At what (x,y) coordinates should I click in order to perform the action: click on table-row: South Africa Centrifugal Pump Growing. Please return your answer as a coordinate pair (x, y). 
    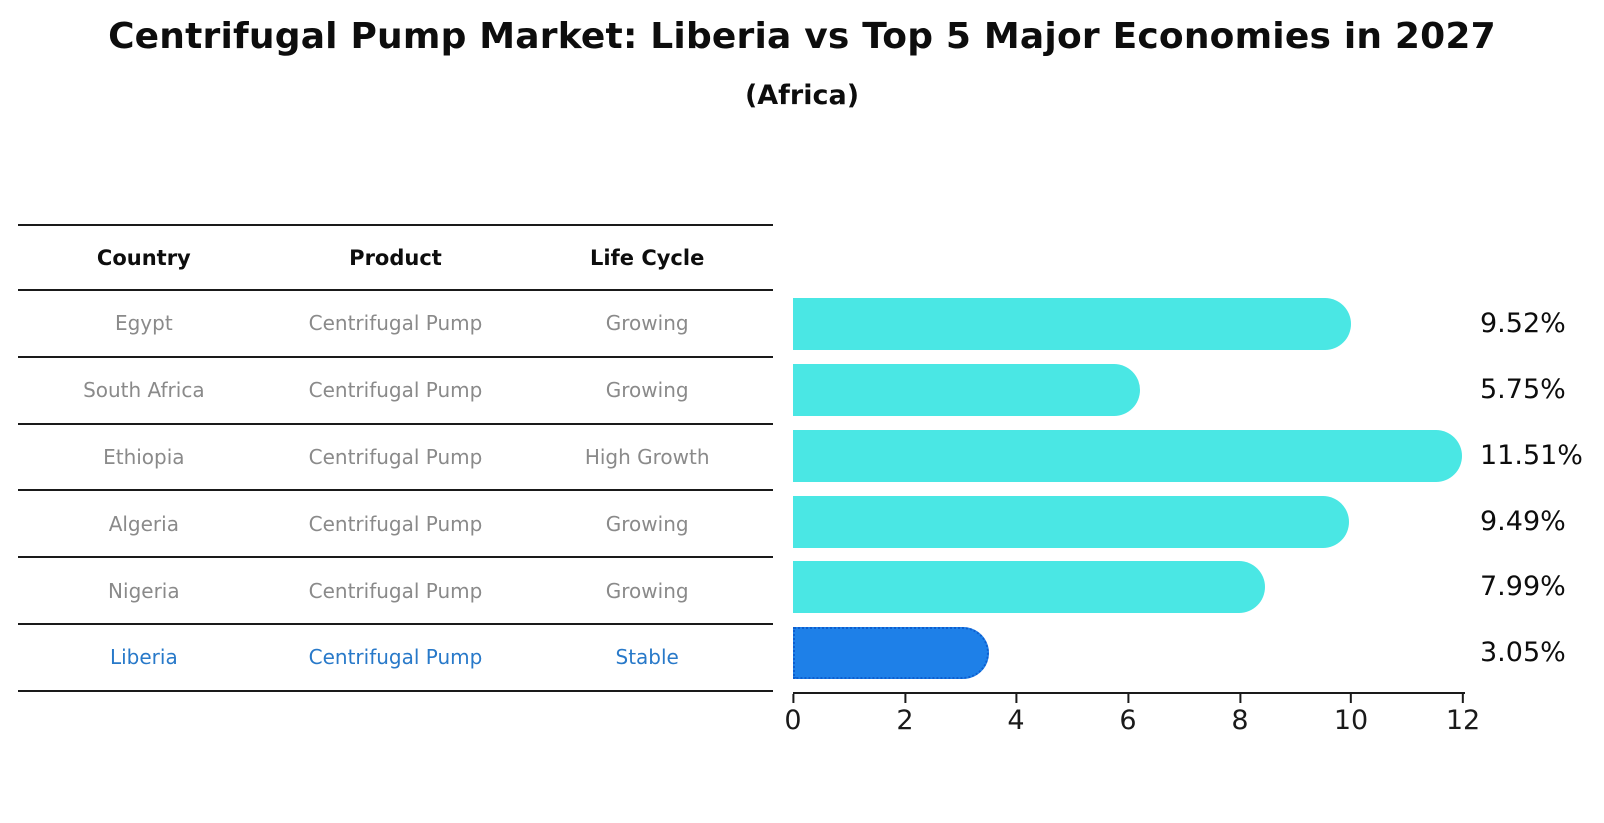
    Looking at the image, I should click on (395, 391).